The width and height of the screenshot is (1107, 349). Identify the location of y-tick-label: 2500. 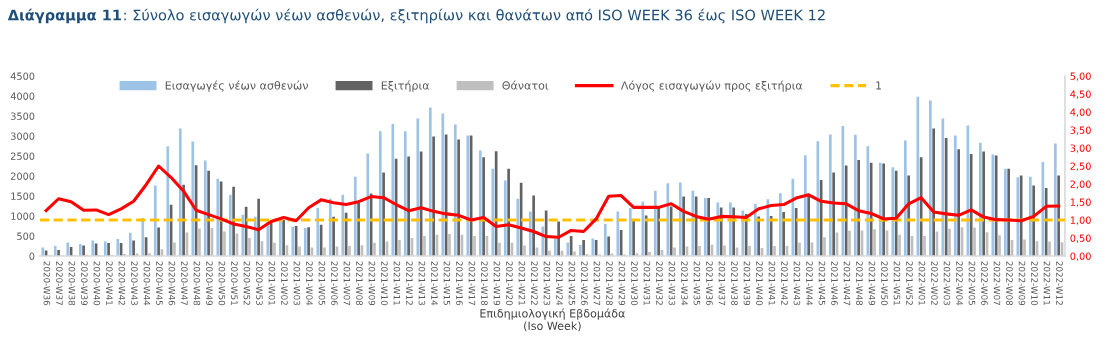
(22, 156).